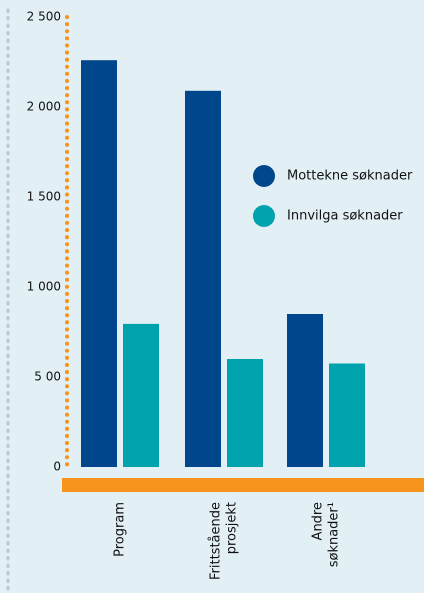 The height and width of the screenshot is (593, 424). Describe the element at coordinates (216, 541) in the screenshot. I see `x-tick-label: Frittstående` at that location.